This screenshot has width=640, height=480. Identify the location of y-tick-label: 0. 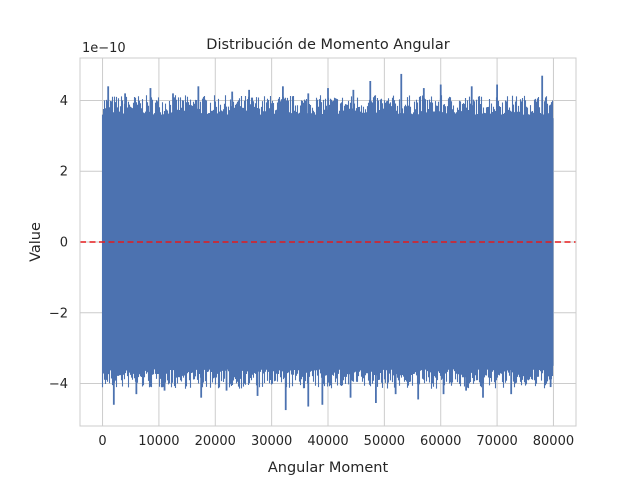
(64, 243).